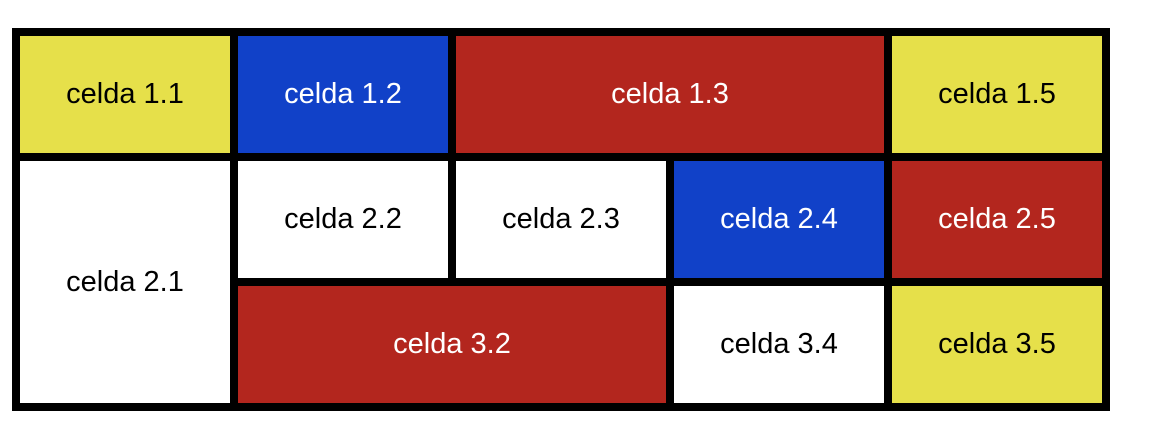 The image size is (1156, 440). Describe the element at coordinates (125, 282) in the screenshot. I see `cell-2-1: celda 2.1` at that location.